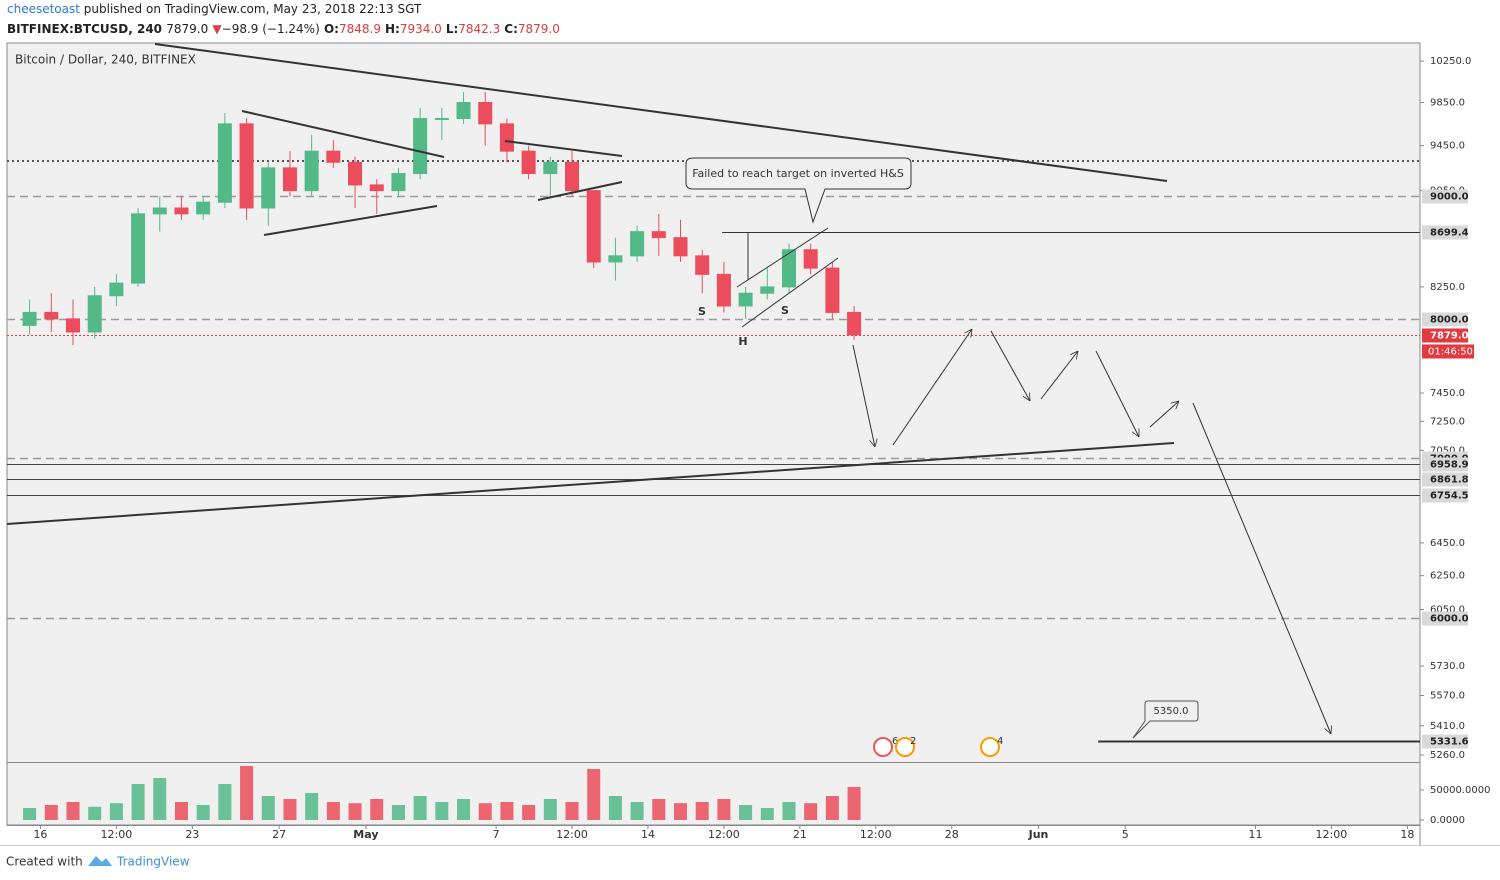  Describe the element at coordinates (785, 310) in the screenshot. I see `pattern-label: S` at that location.